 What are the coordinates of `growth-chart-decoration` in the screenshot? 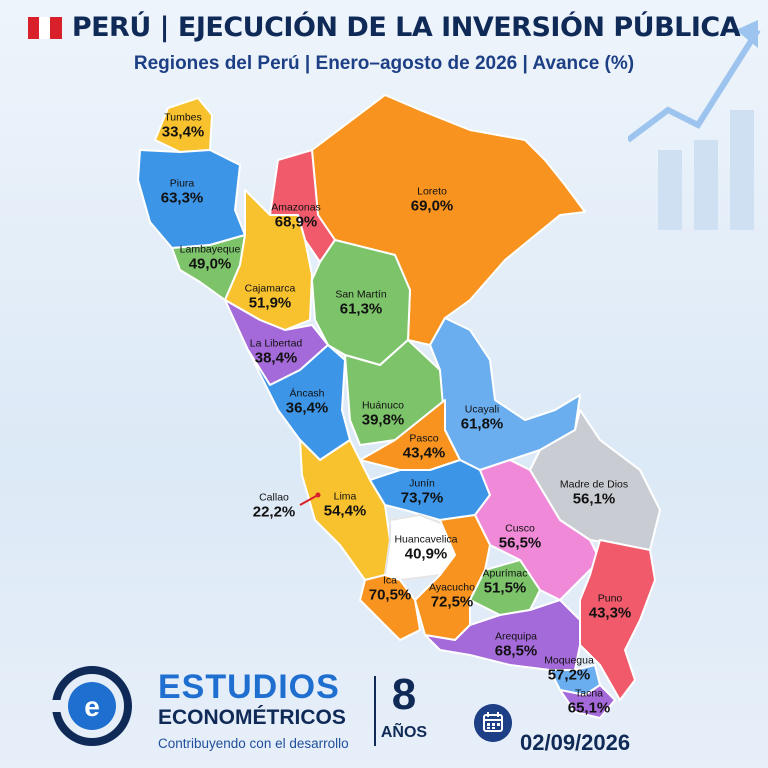 It's located at (694, 125).